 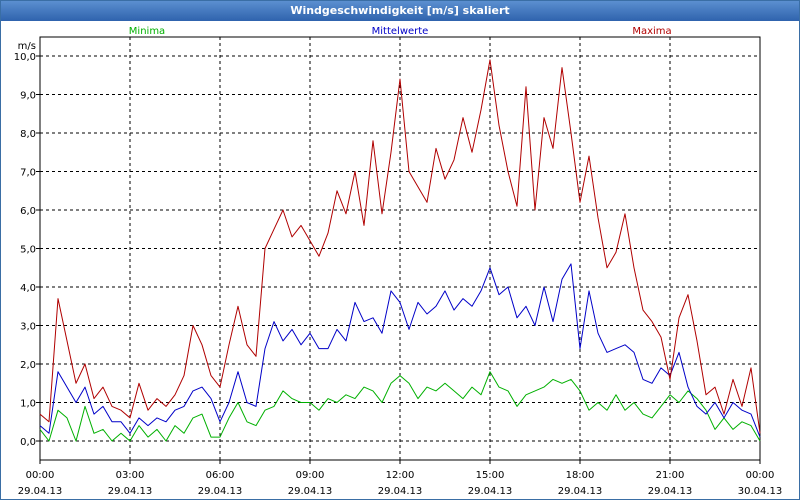 I want to click on x-tick-time-label: 12:00, so click(x=400, y=475).